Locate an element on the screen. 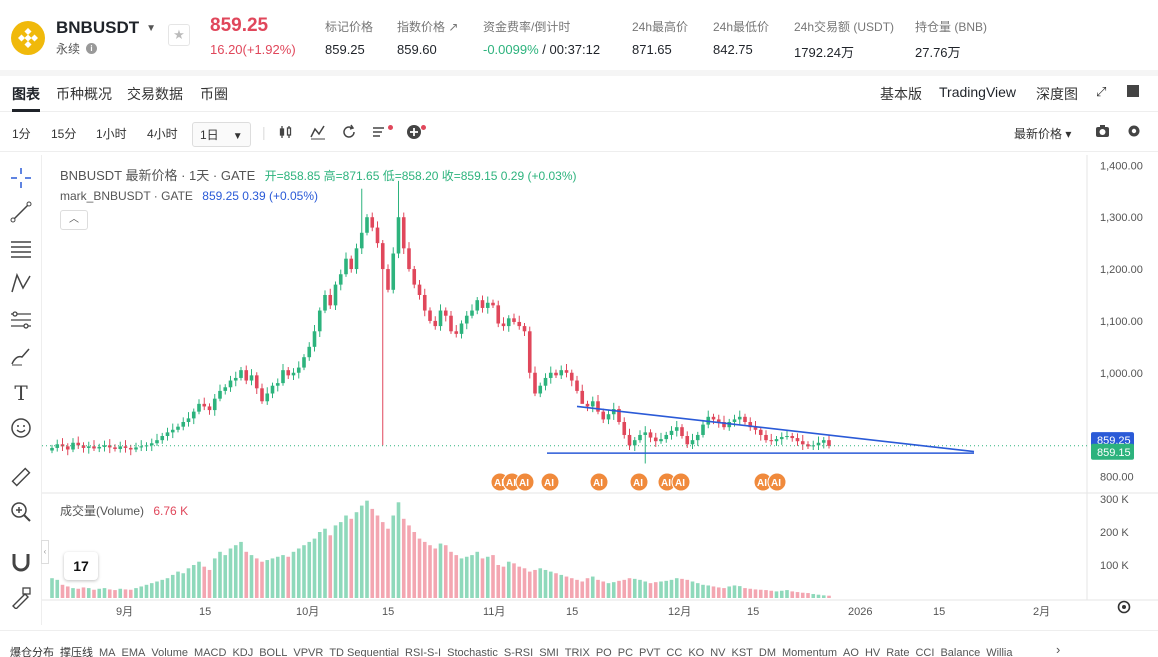  tab-tradingview: TradingView is located at coordinates (978, 92).